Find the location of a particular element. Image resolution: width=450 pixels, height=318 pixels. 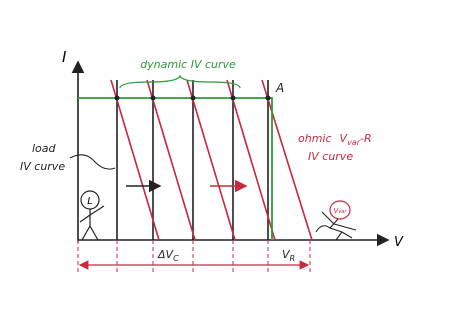

svg-text: VR is located at coordinates (288, 255).